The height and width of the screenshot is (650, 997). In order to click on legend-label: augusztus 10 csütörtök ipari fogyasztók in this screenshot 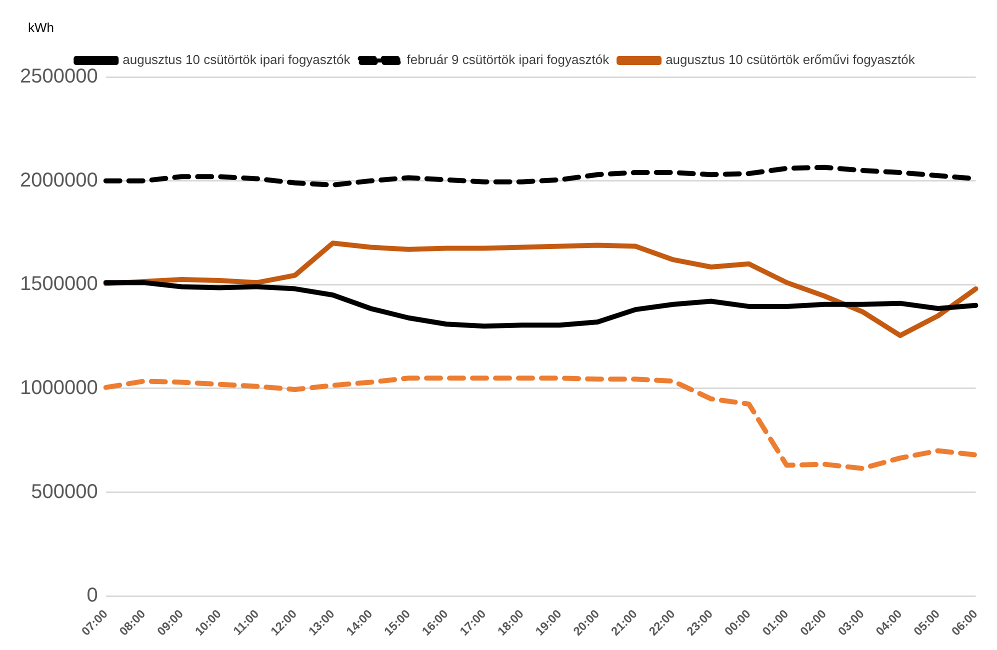, I will do `click(236, 60)`.